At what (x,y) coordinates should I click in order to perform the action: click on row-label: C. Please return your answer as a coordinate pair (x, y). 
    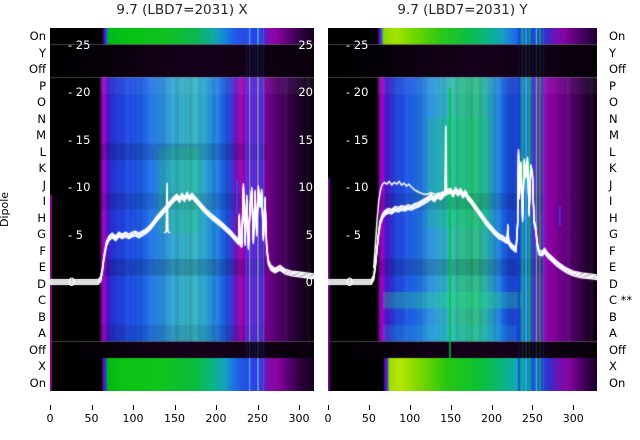
    Looking at the image, I should click on (41, 300).